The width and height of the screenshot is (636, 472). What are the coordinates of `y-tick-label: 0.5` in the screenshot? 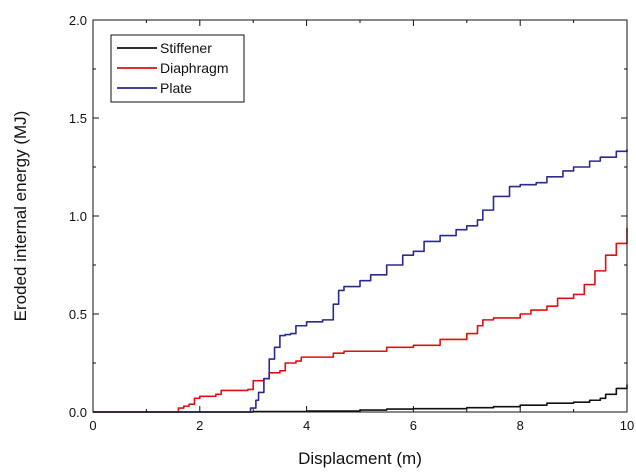 It's located at (78, 314).